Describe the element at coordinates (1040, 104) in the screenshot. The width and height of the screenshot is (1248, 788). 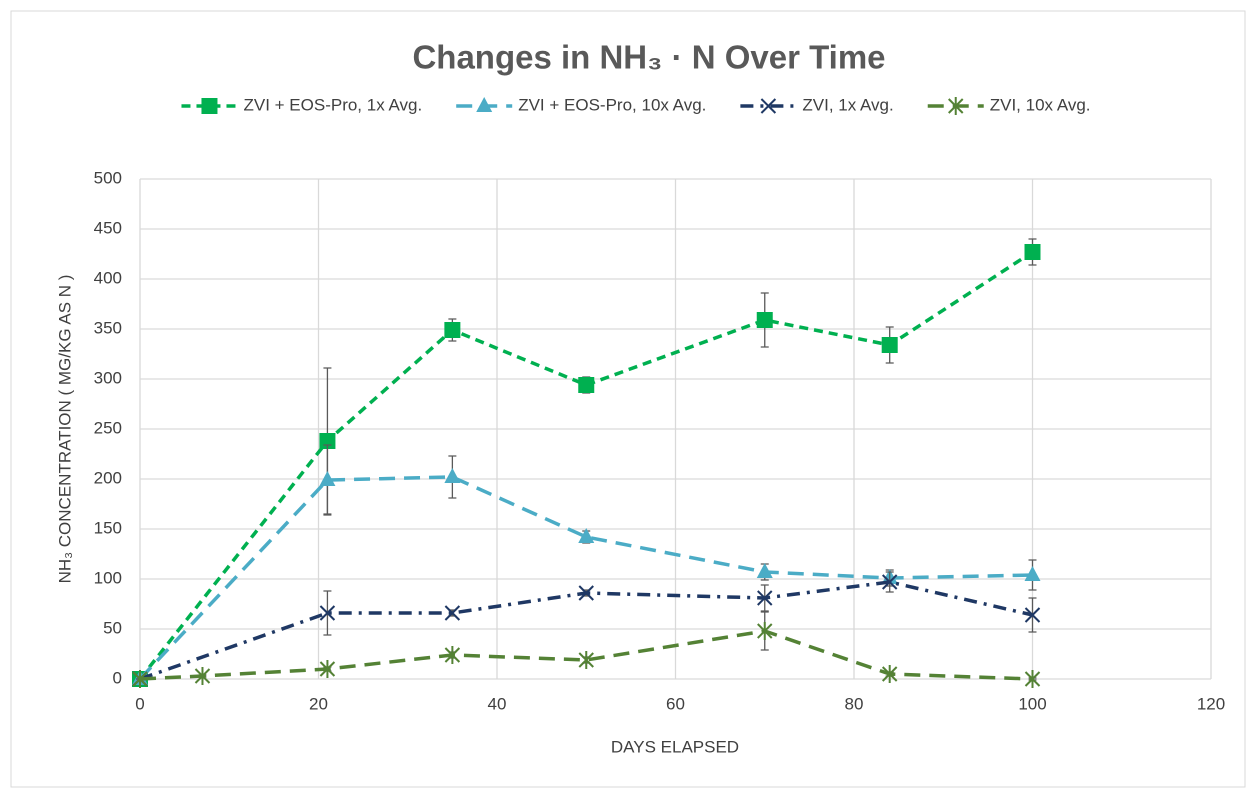
I see `legend-label: ZVI, 10x Avg.` at that location.